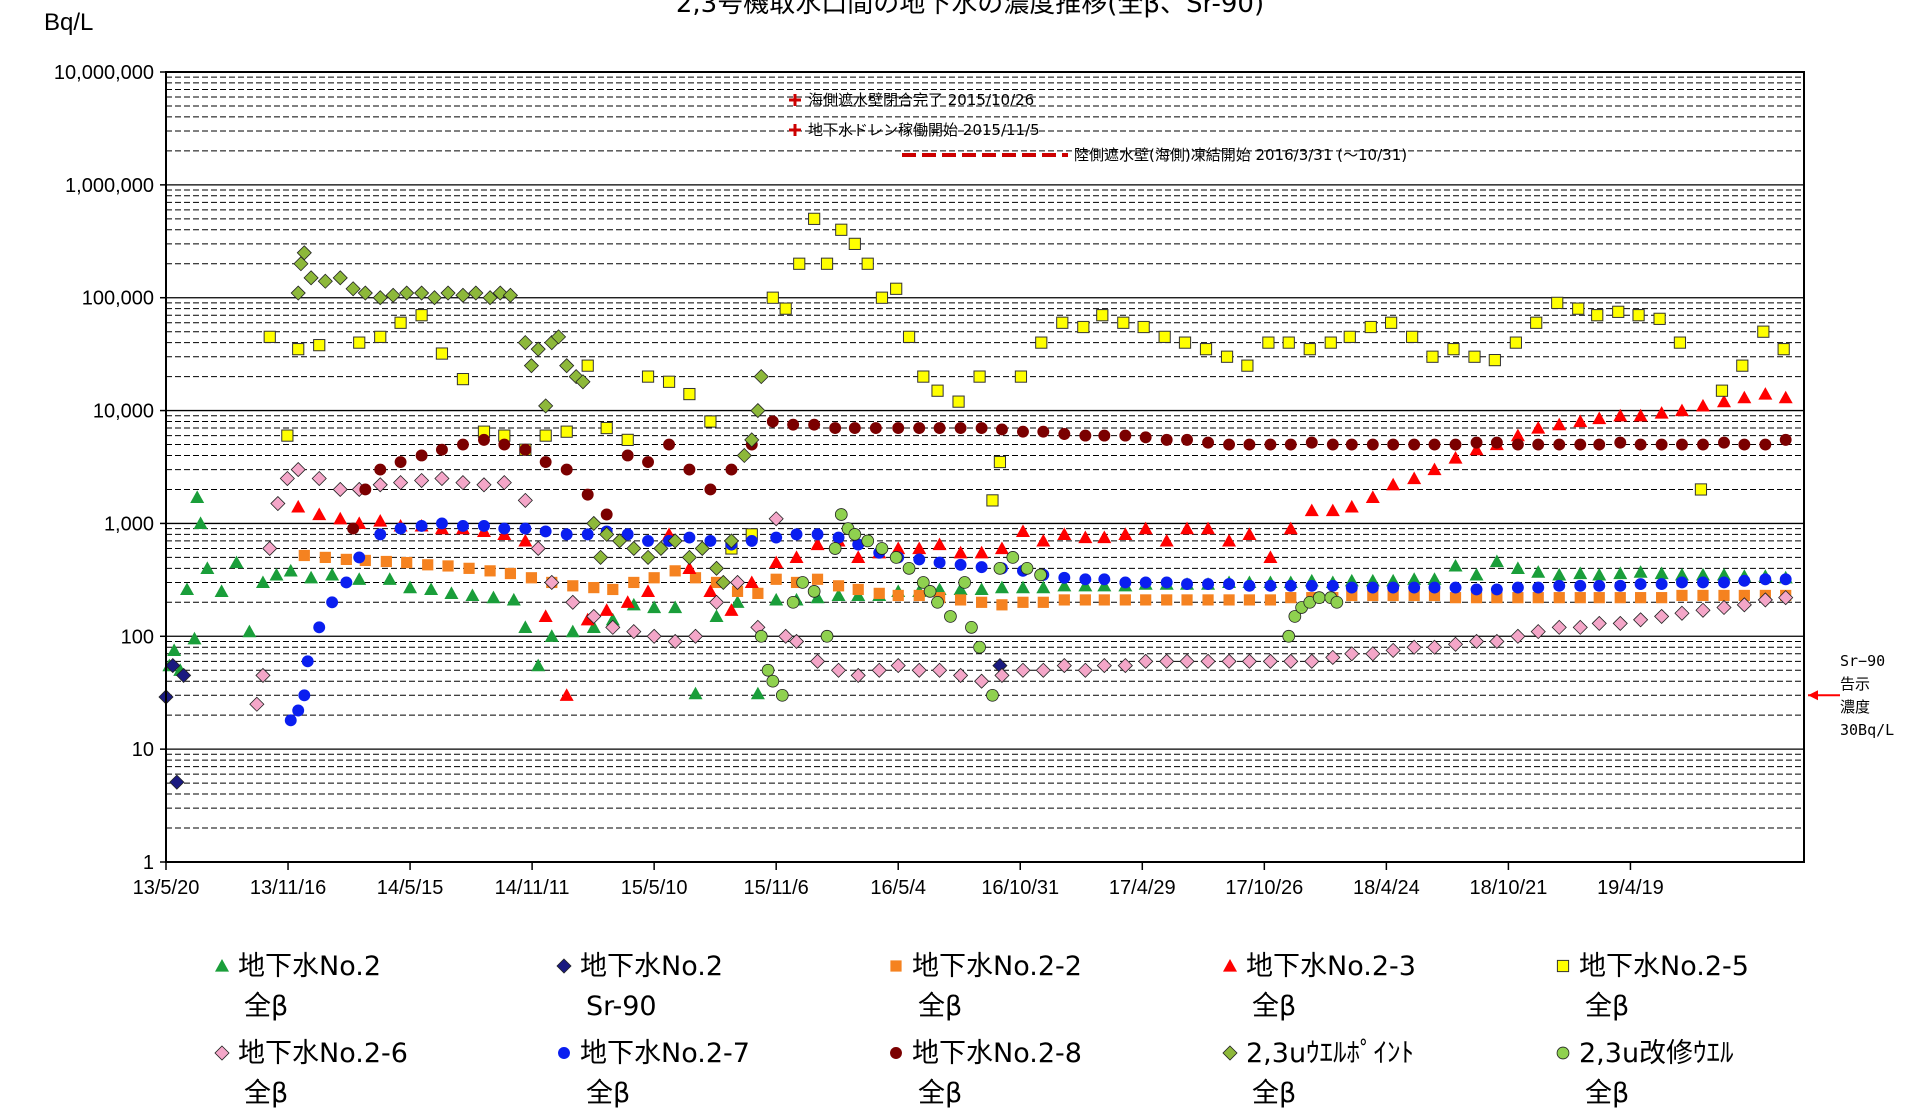  What do you see at coordinates (137, 637) in the screenshot?
I see `y-tick-label: 100` at bounding box center [137, 637].